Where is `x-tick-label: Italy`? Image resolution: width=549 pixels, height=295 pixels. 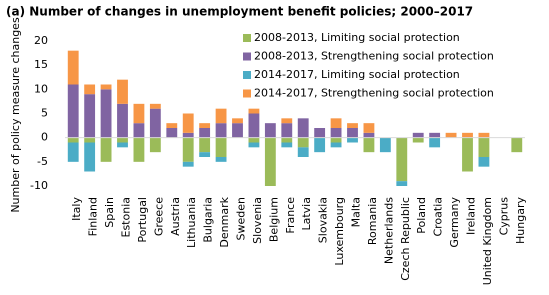 x-tick-label: Italy is located at coordinates (76, 209).